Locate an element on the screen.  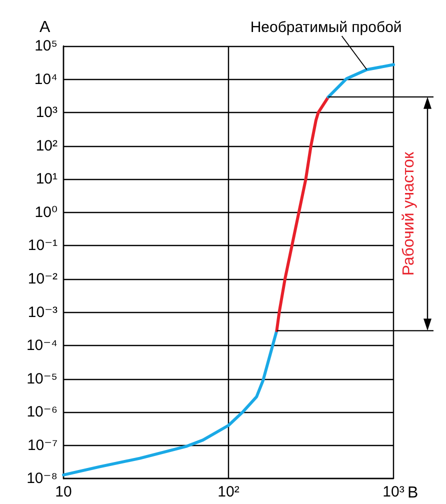
y-tick-label: 10⁻⁴ is located at coordinates (42, 345).